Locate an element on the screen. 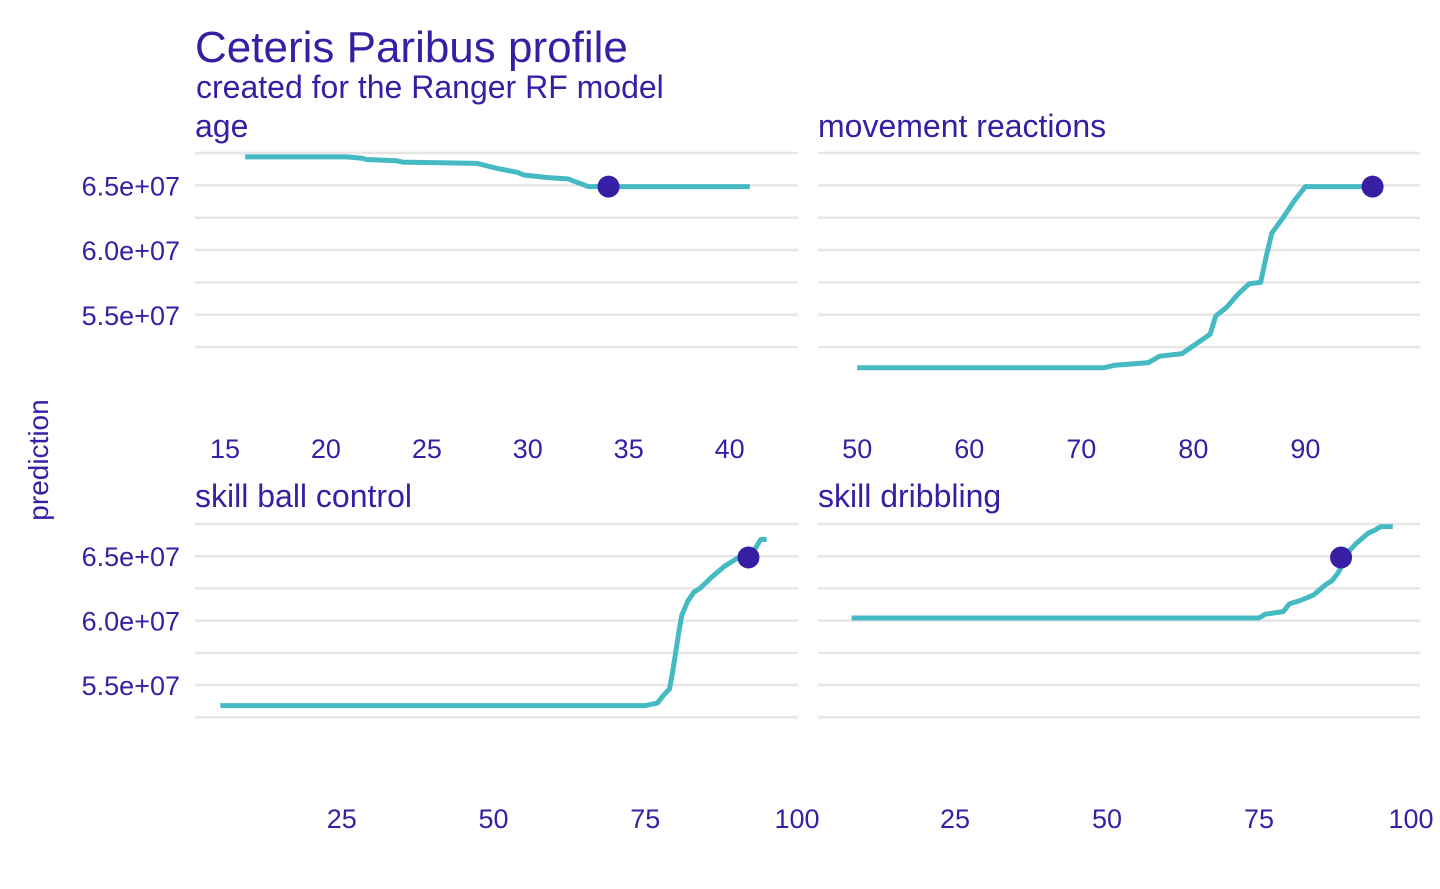 This screenshot has height=889, width=1440. panel-title: movement reactions is located at coordinates (962, 126).